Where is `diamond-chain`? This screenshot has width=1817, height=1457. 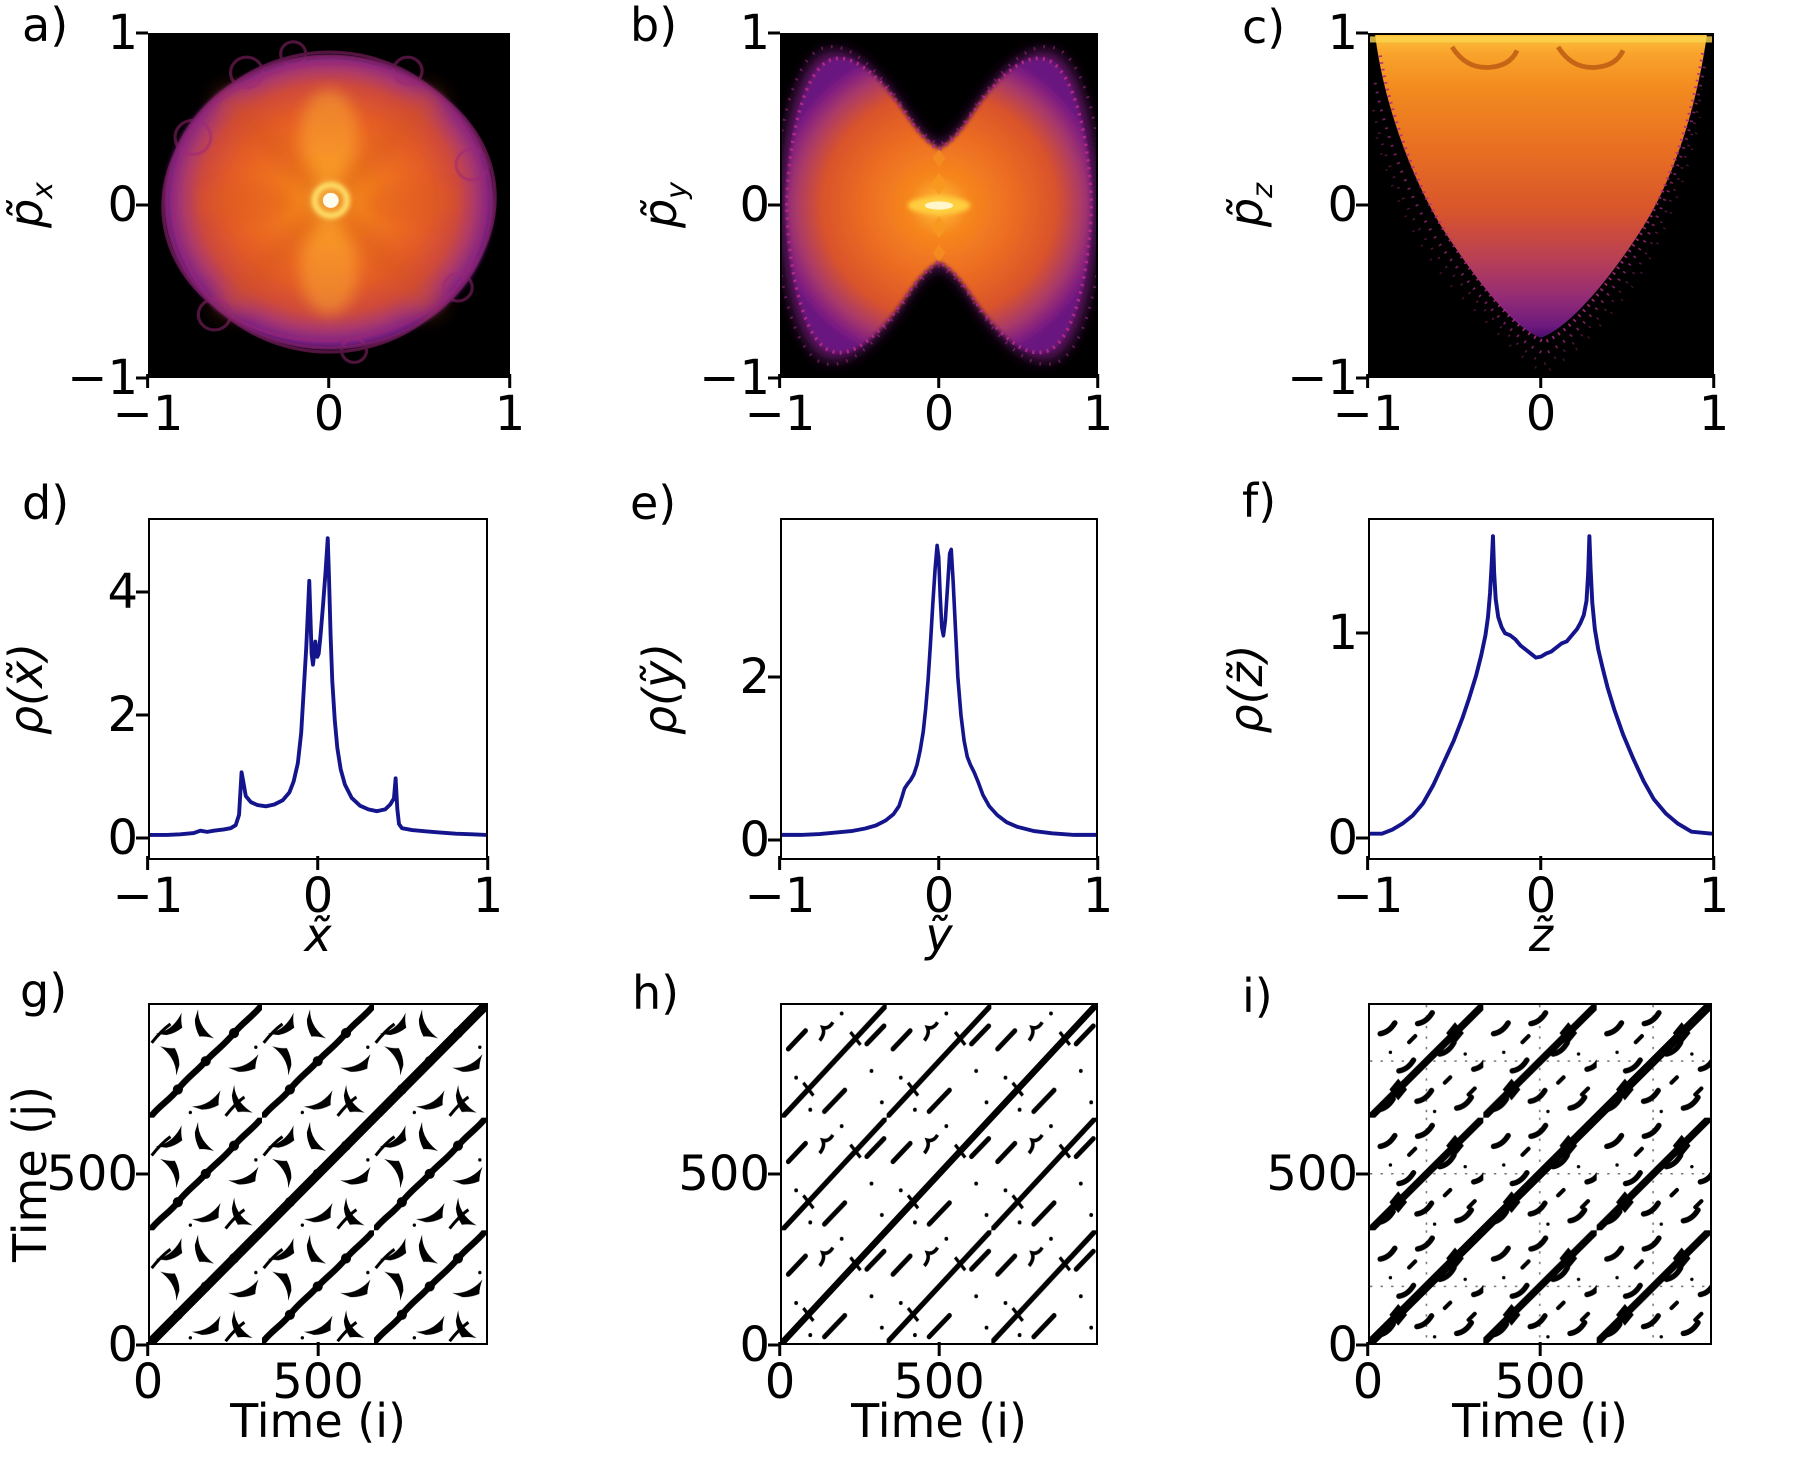 diamond-chain is located at coordinates (939, 205).